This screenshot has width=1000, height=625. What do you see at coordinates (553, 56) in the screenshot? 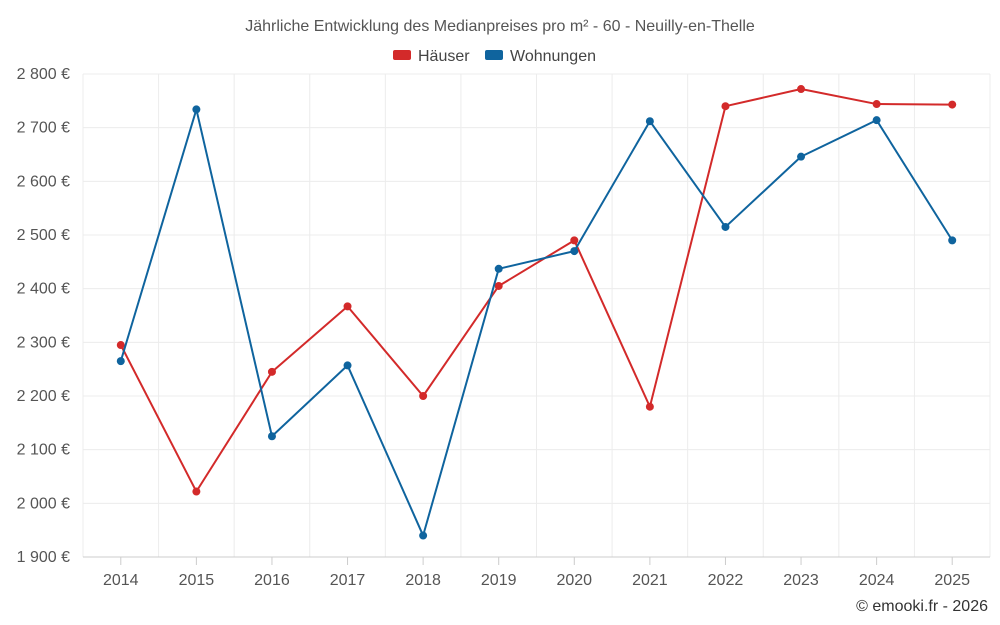
I see `legend-label: Wohnungen` at bounding box center [553, 56].